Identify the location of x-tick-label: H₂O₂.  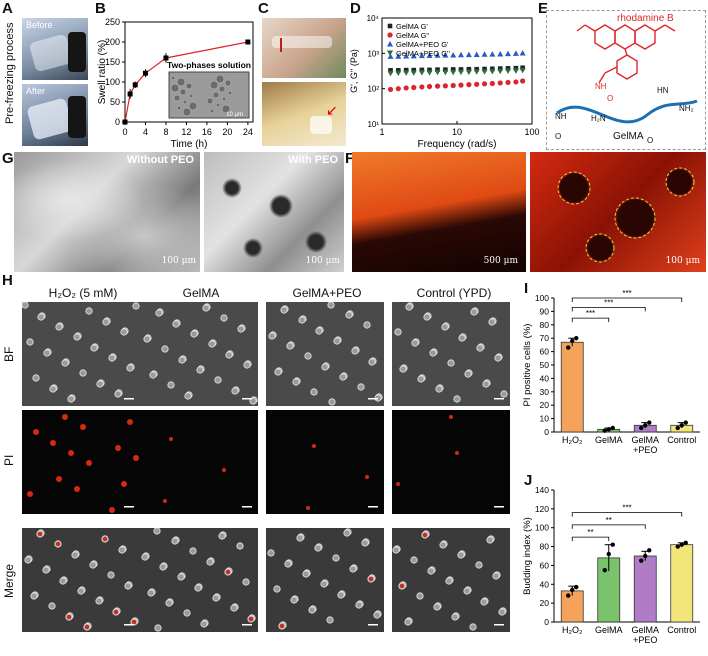
(572, 440).